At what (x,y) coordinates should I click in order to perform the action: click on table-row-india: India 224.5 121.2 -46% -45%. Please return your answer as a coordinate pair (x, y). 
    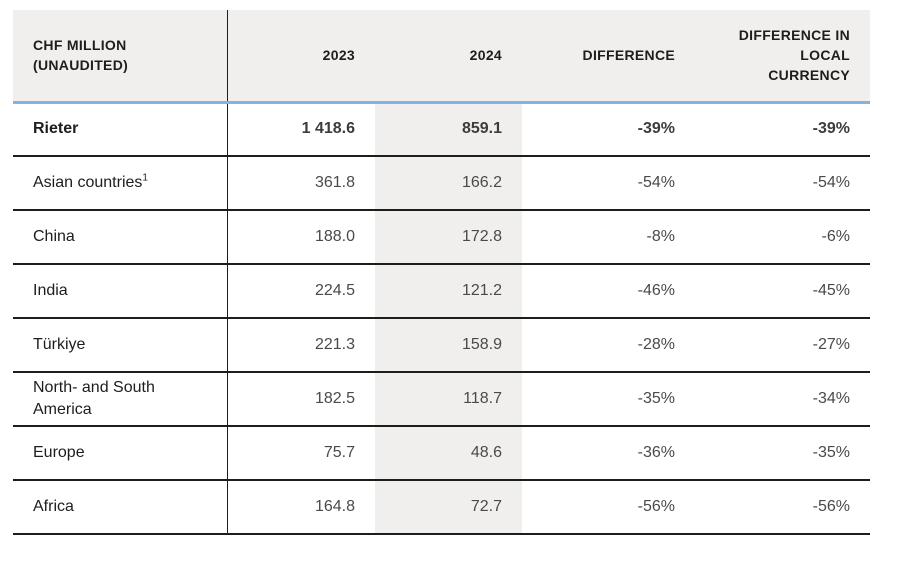
    Looking at the image, I should click on (441, 291).